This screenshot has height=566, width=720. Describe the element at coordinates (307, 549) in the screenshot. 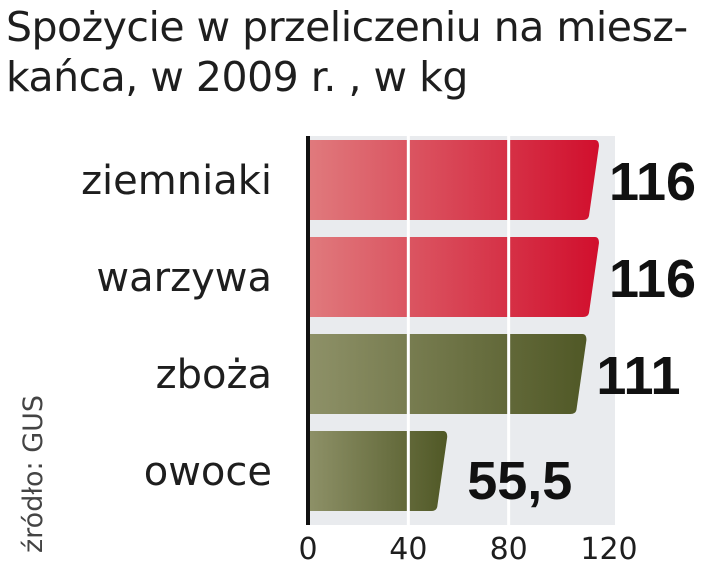

I see `x-tick-label-0: 0` at that location.